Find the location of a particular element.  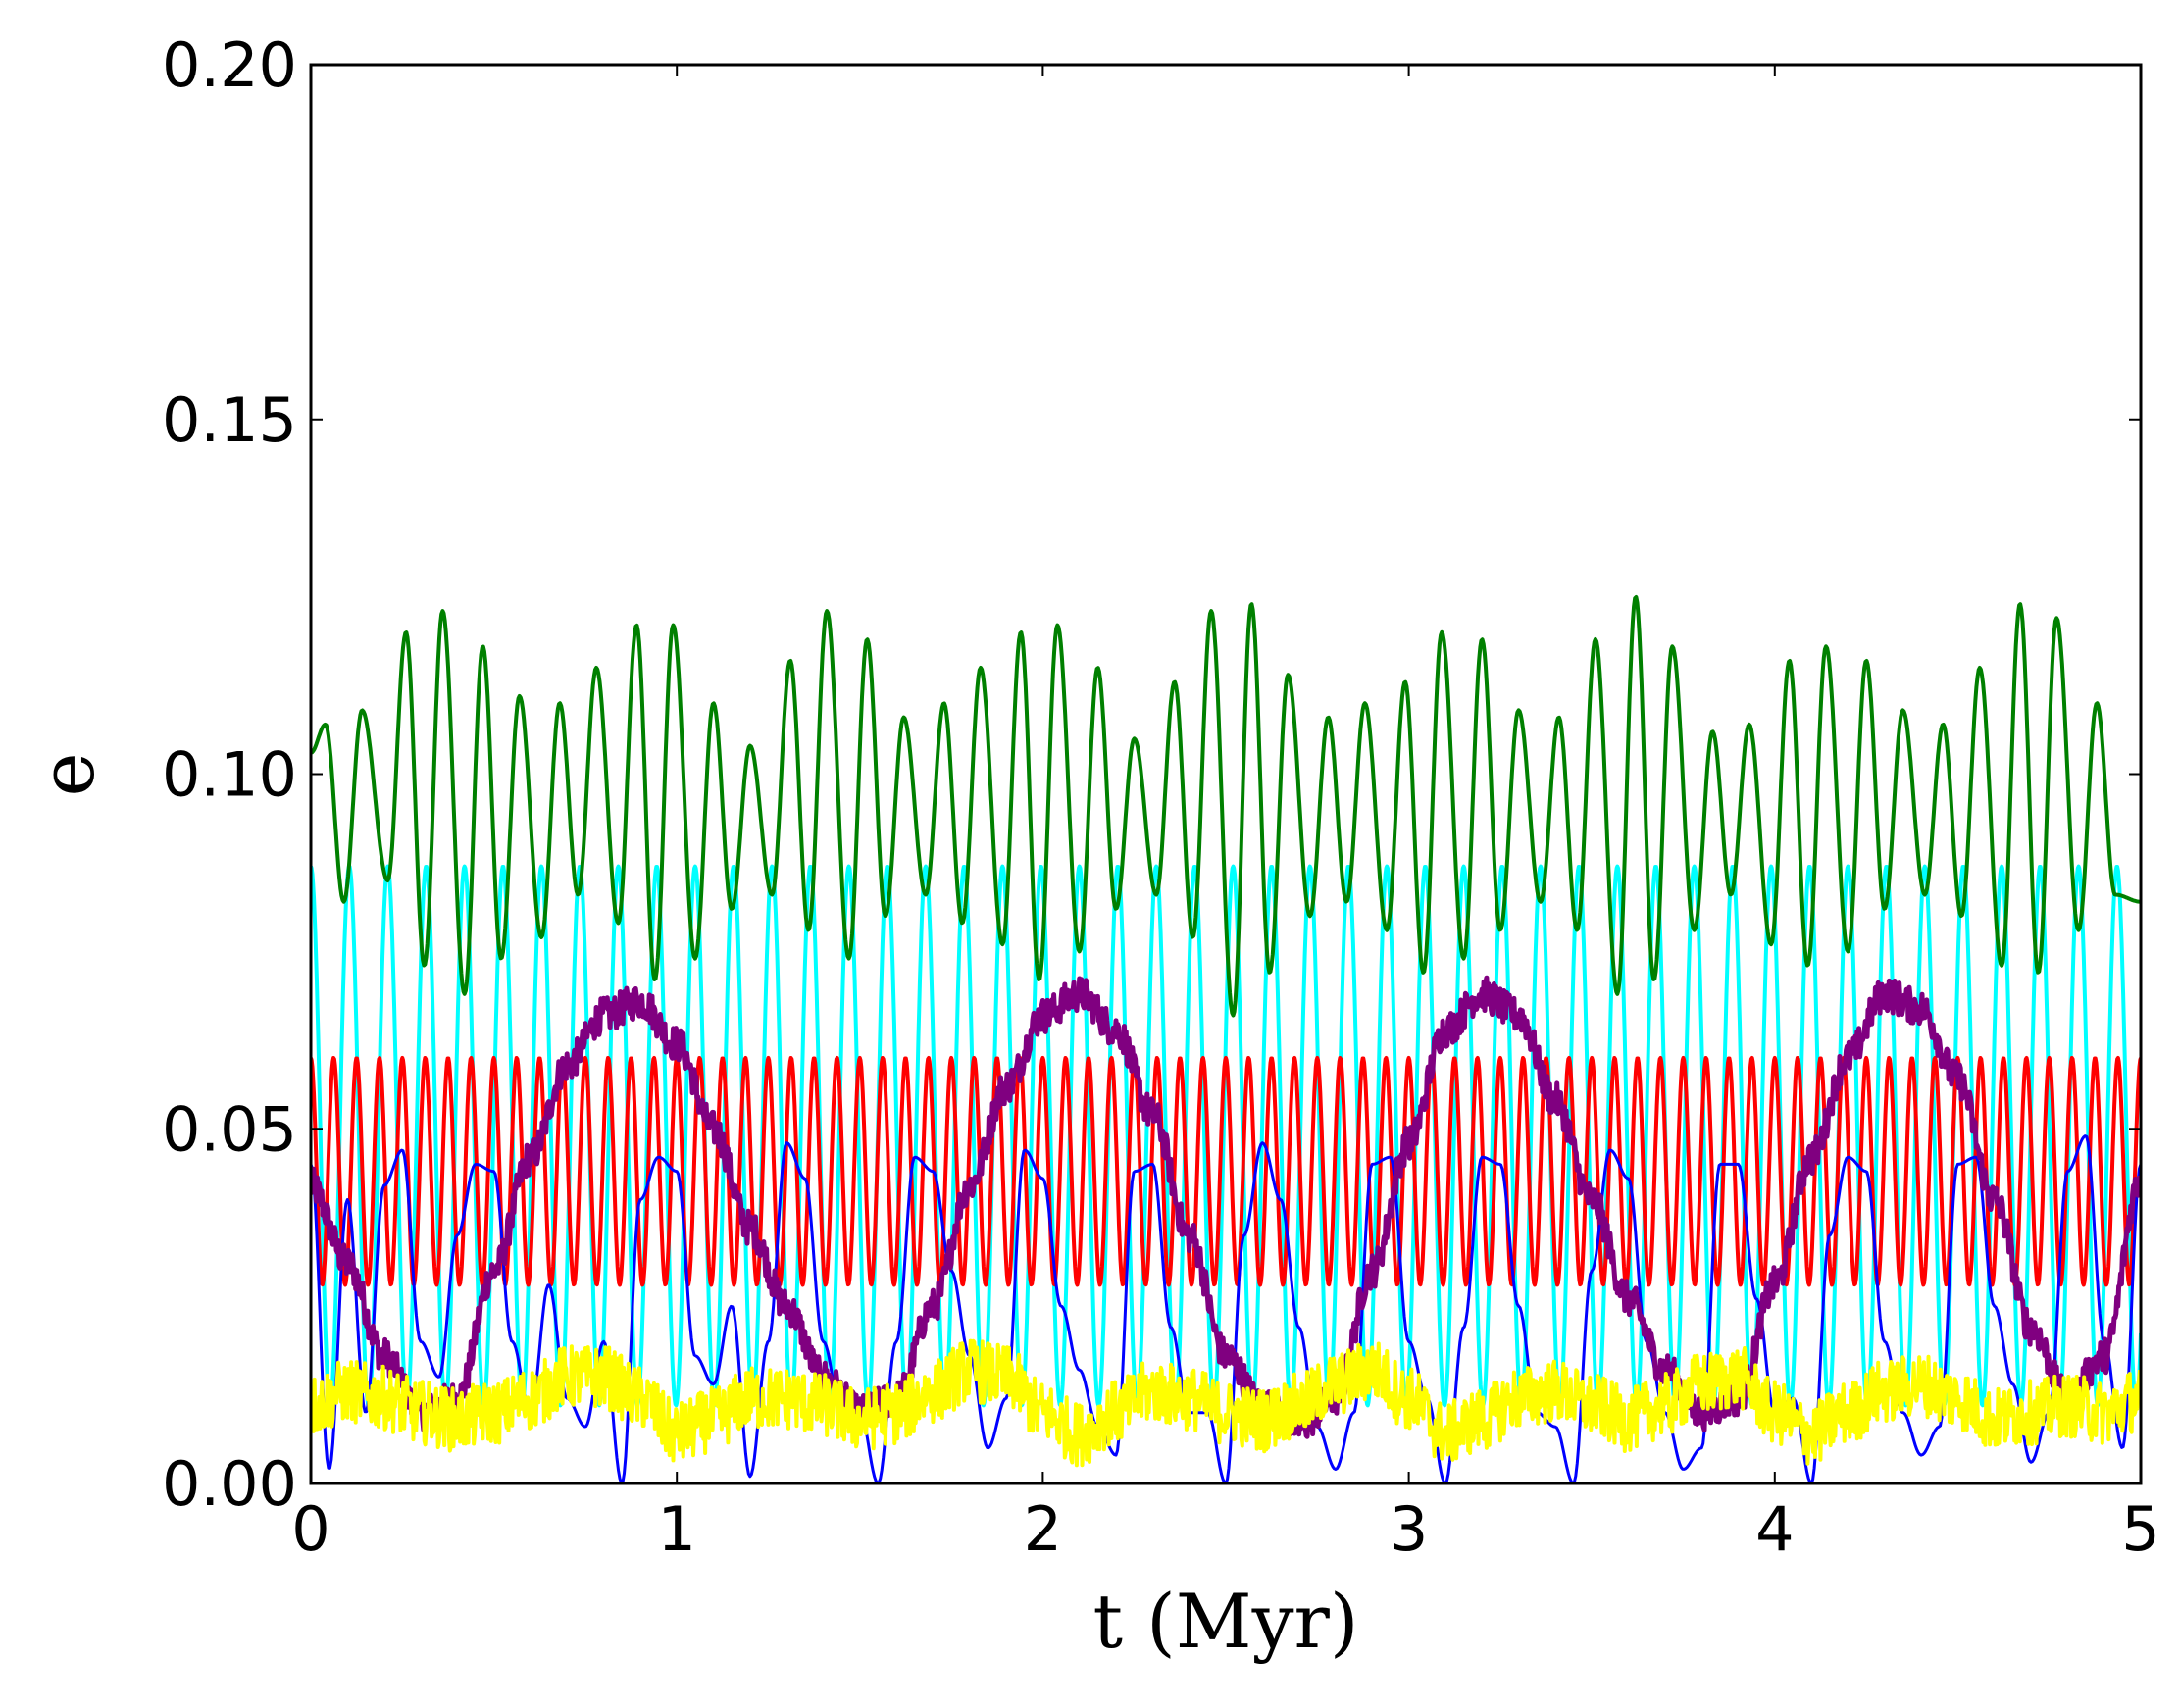

y-axis-label: e is located at coordinates (68, 775).